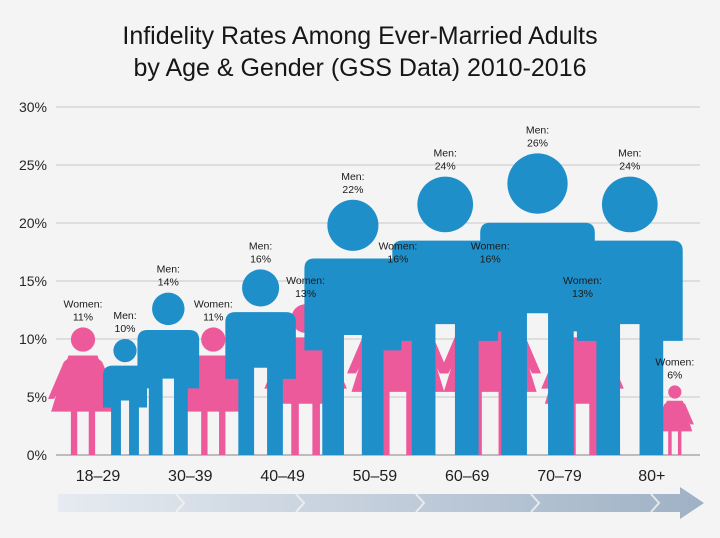 The width and height of the screenshot is (720, 538). I want to click on men-figure-70–79, so click(537, 304).